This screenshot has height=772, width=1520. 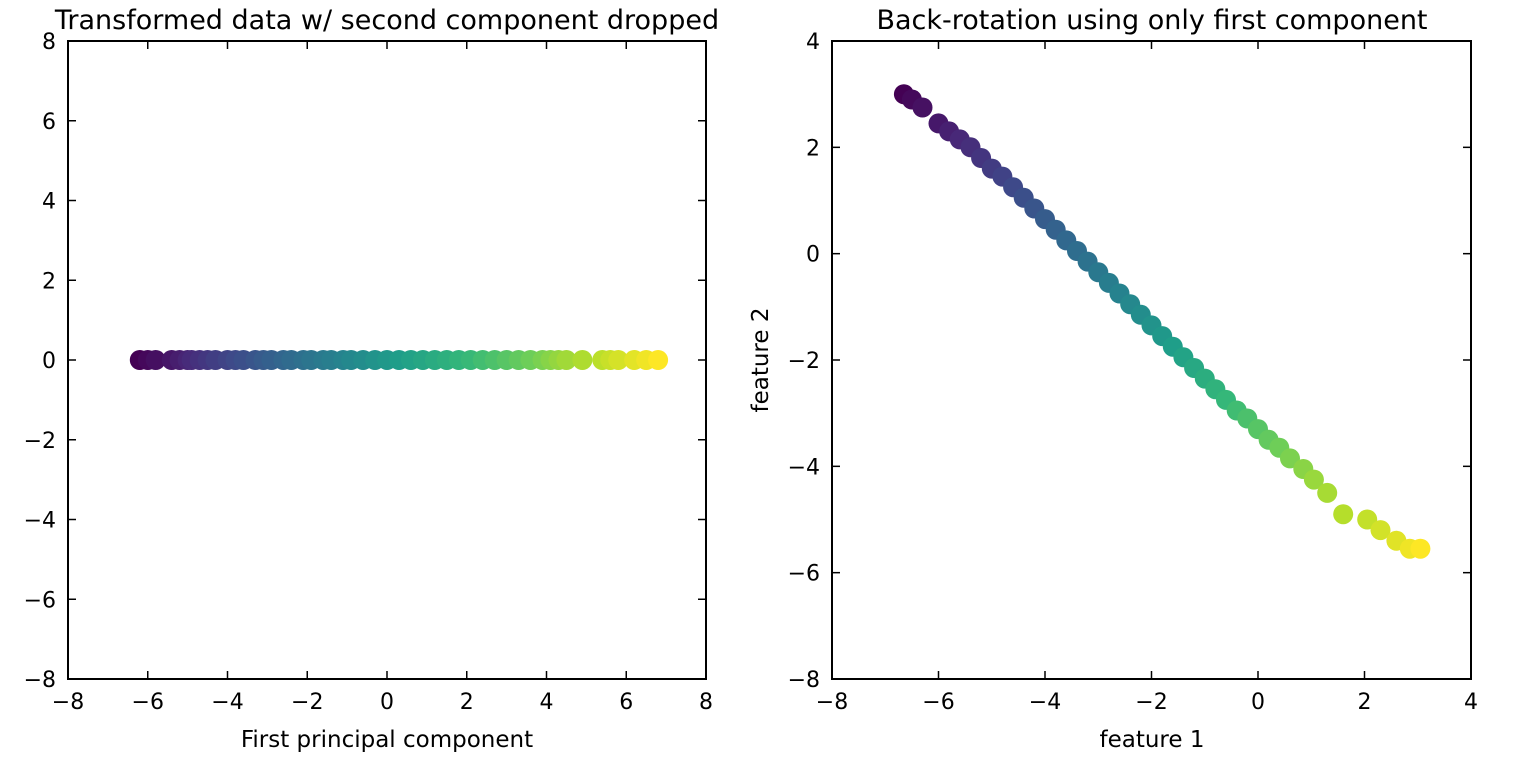 What do you see at coordinates (49, 122) in the screenshot?
I see `chart-left-y-tick-label: 6` at bounding box center [49, 122].